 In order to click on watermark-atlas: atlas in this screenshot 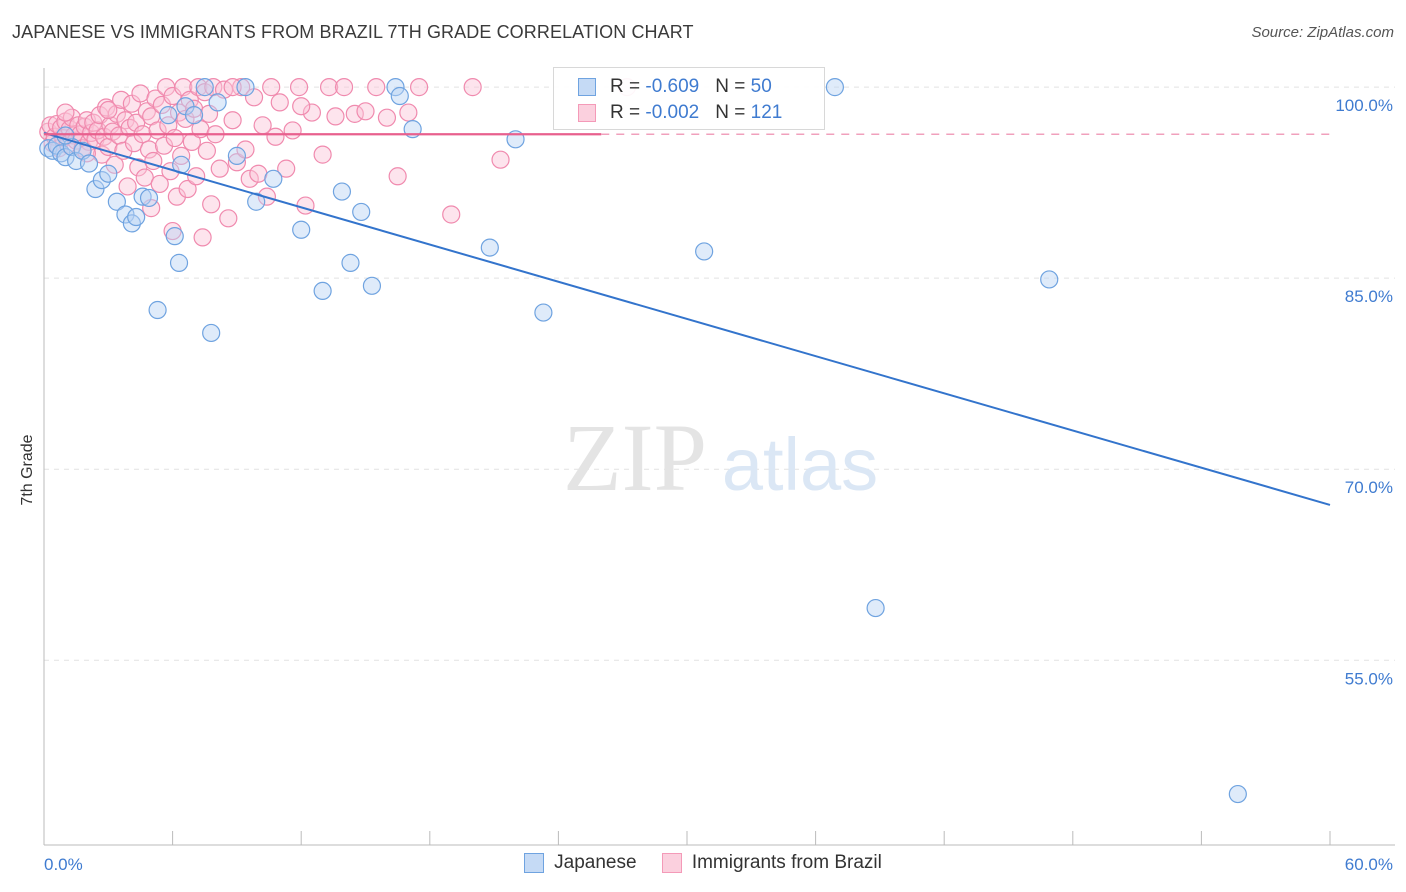, I will do `click(800, 464)`.